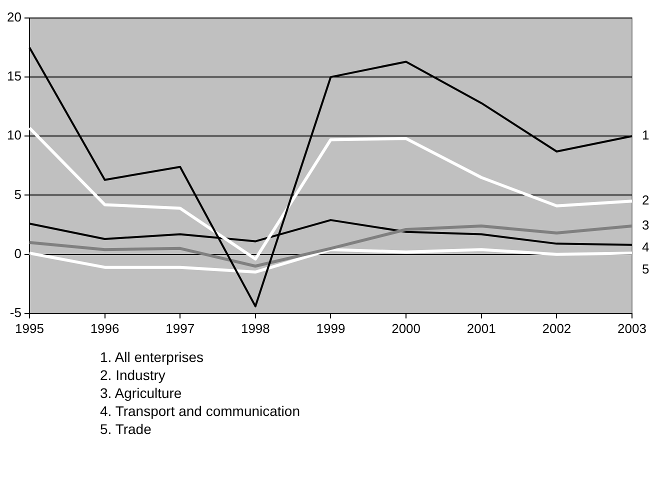 This screenshot has width=658, height=482. I want to click on y-tick-label: 10, so click(14, 135).